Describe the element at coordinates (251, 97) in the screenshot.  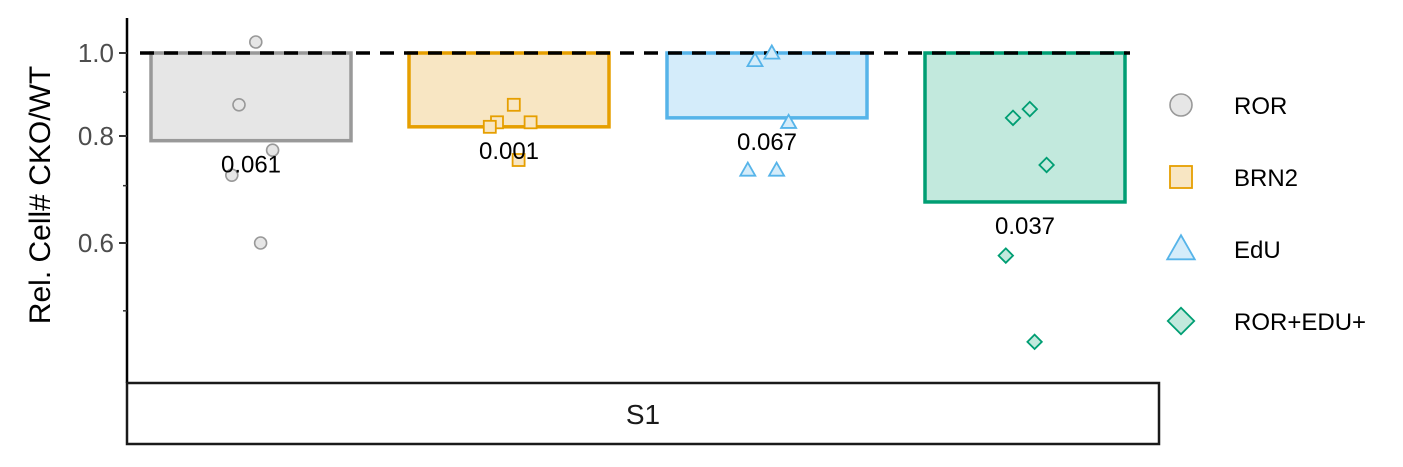
I see `bar-ror` at that location.